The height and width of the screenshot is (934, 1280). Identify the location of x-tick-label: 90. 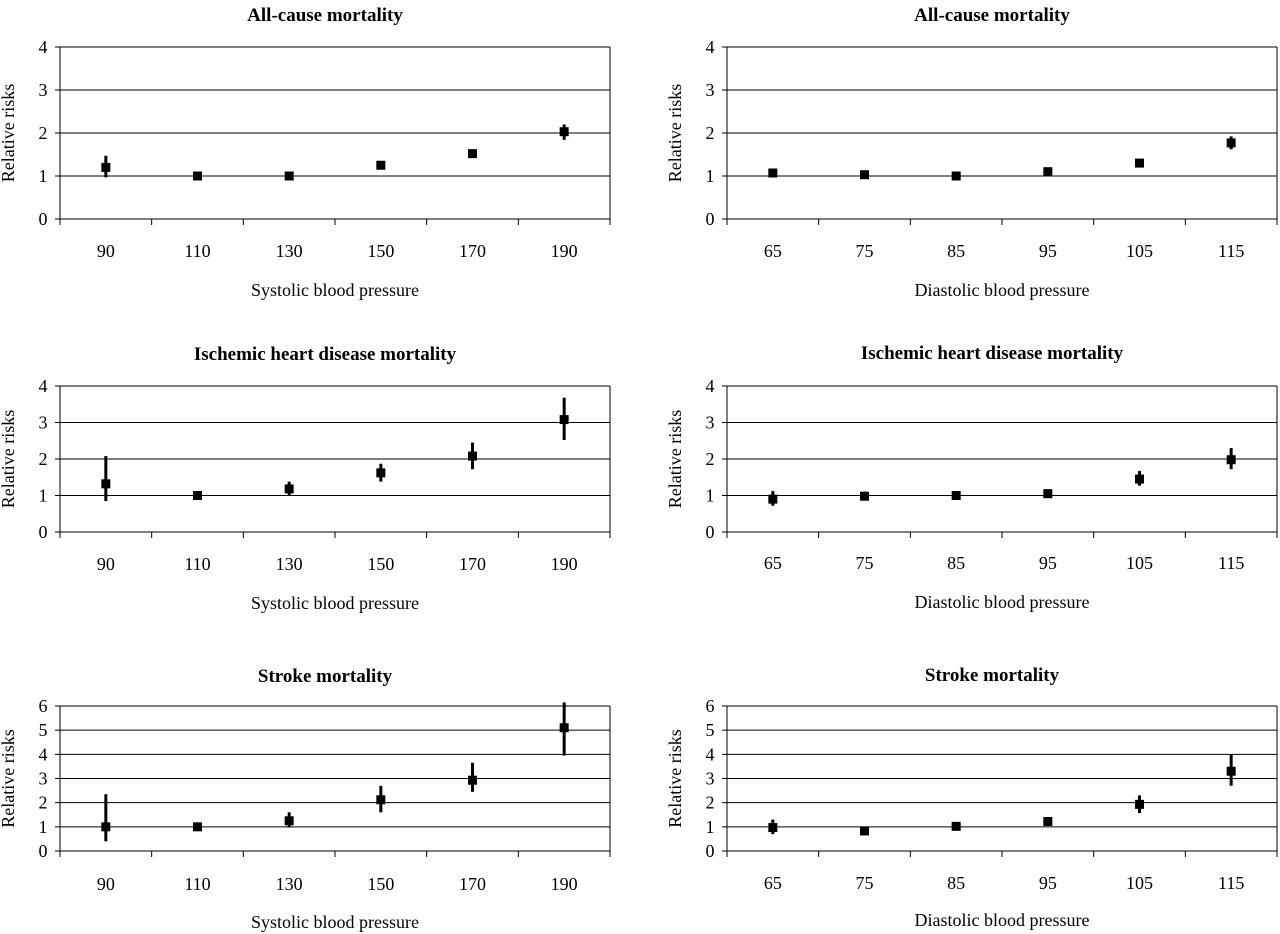
(106, 564).